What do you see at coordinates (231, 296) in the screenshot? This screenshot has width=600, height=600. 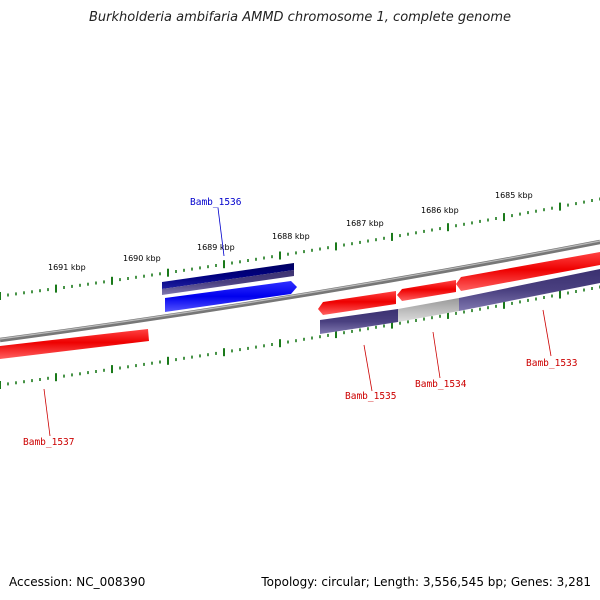 I see `gene-bamb-1536-cds` at bounding box center [231, 296].